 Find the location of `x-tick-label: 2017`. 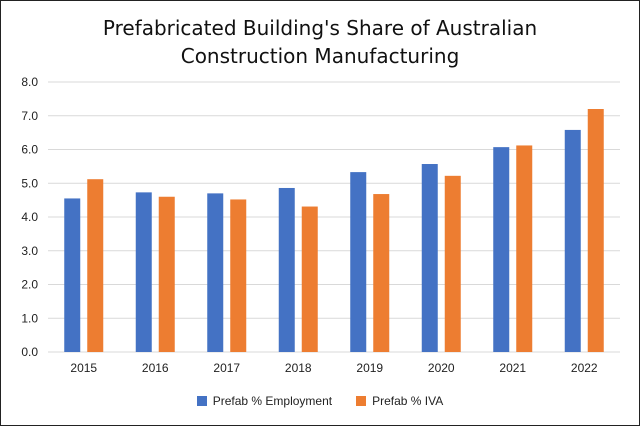

x-tick-label: 2017 is located at coordinates (226, 368).